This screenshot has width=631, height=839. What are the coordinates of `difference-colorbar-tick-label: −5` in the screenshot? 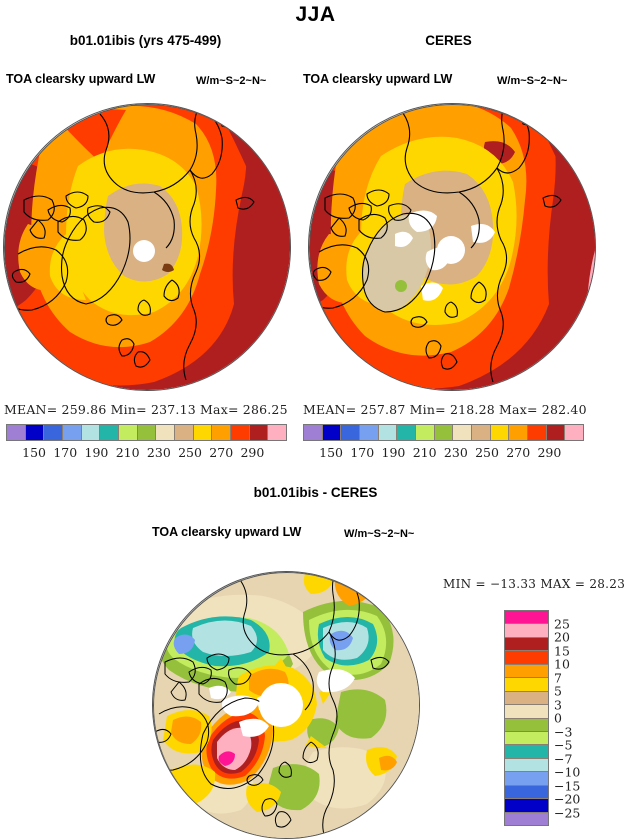 It's located at (563, 745).